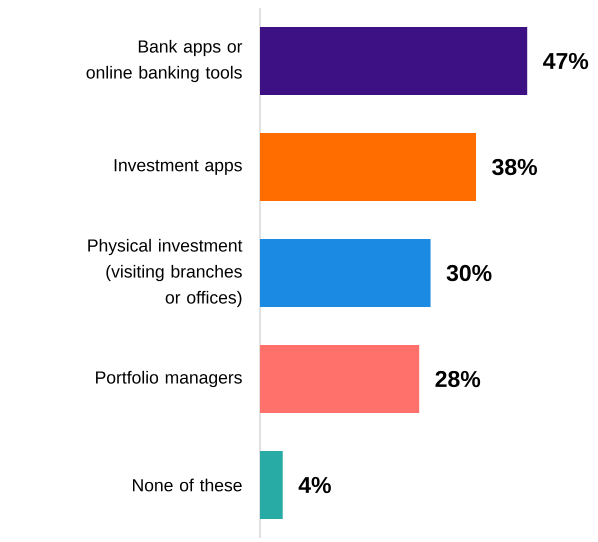  What do you see at coordinates (458, 379) in the screenshot?
I see `data-label: 28%` at bounding box center [458, 379].